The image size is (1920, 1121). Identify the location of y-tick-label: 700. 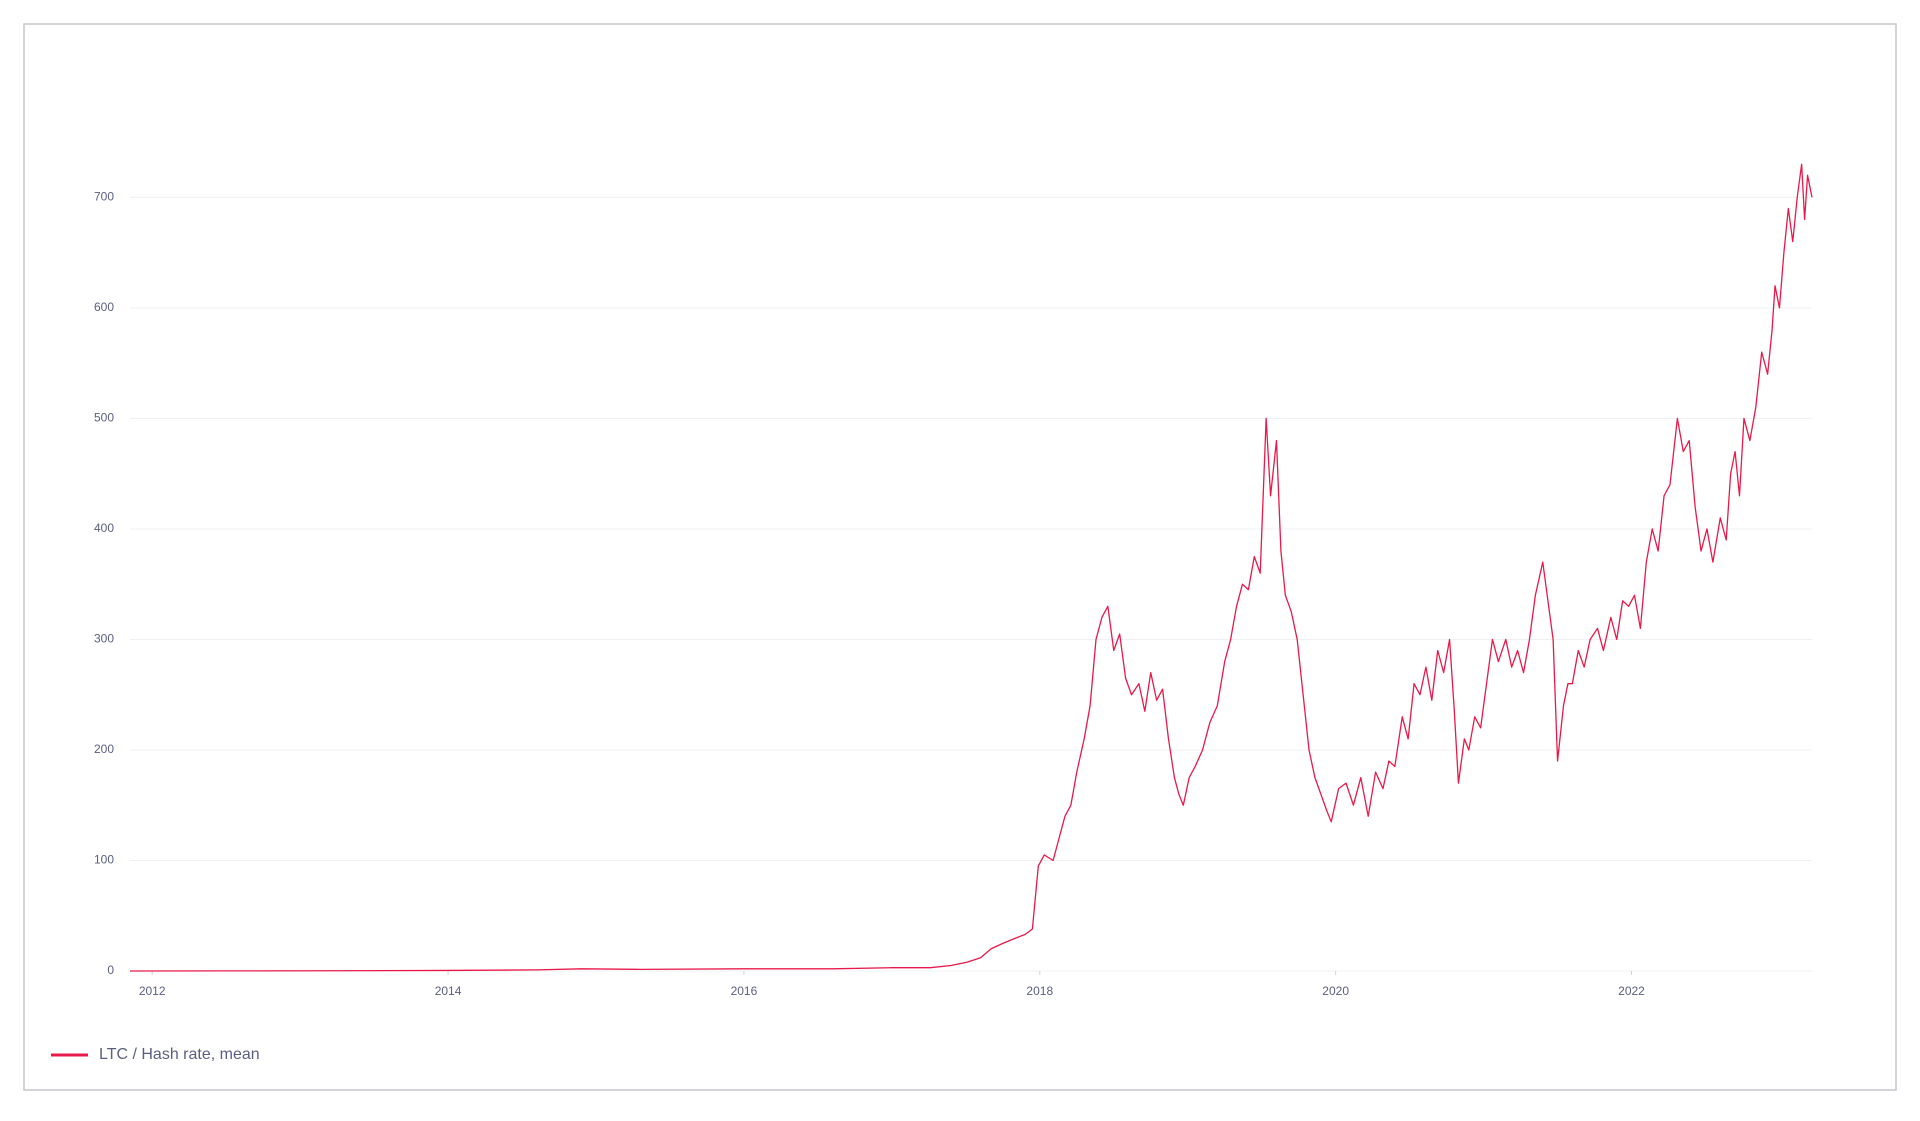
(104, 197).